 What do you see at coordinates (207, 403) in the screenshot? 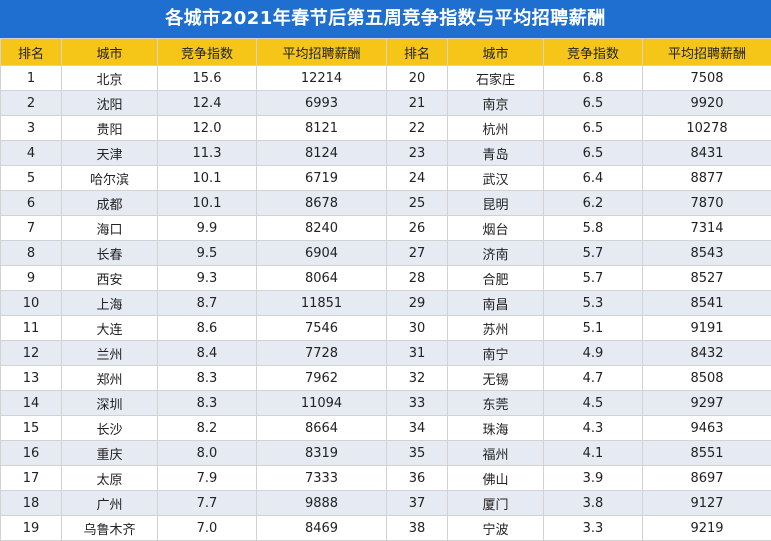
I see `competition-index-cell: 8.3` at bounding box center [207, 403].